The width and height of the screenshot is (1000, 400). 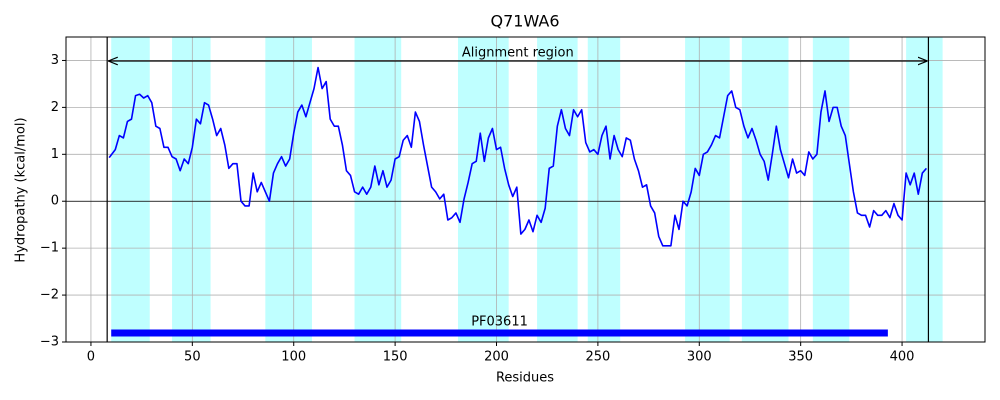 What do you see at coordinates (192, 357) in the screenshot?
I see `x-tick-label: 50` at bounding box center [192, 357].